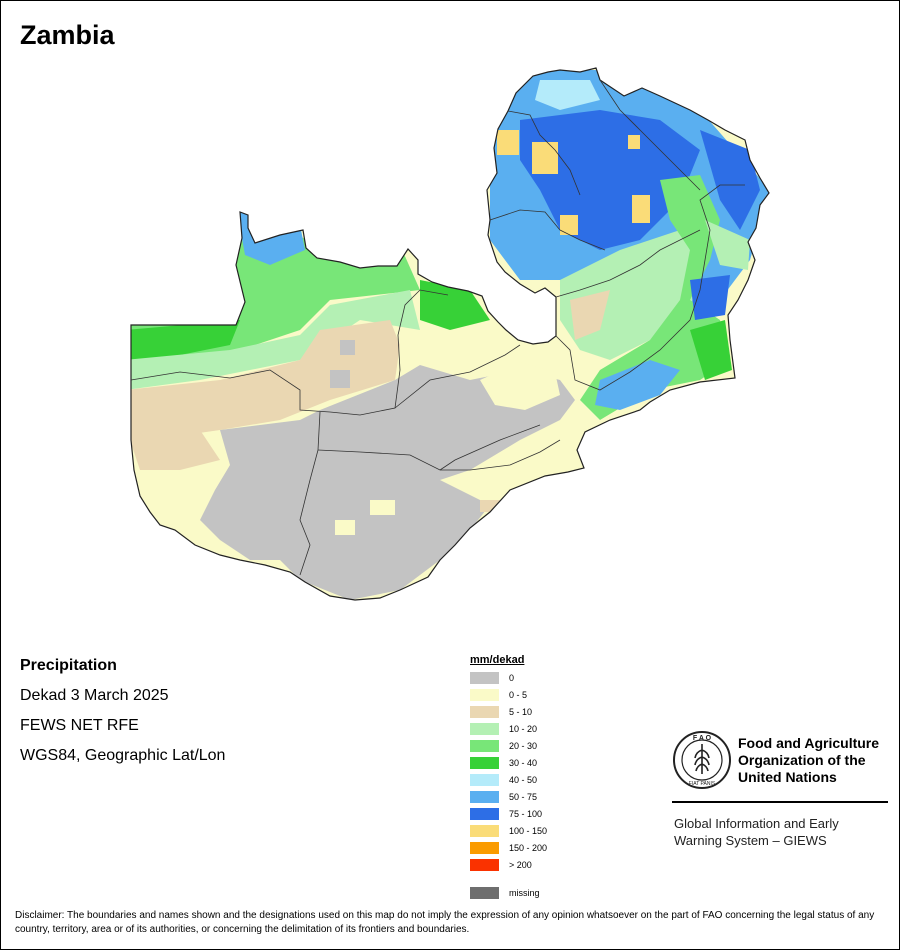 The width and height of the screenshot is (900, 950). What do you see at coordinates (497, 660) in the screenshot?
I see `legend-title: mm/dekad` at bounding box center [497, 660].